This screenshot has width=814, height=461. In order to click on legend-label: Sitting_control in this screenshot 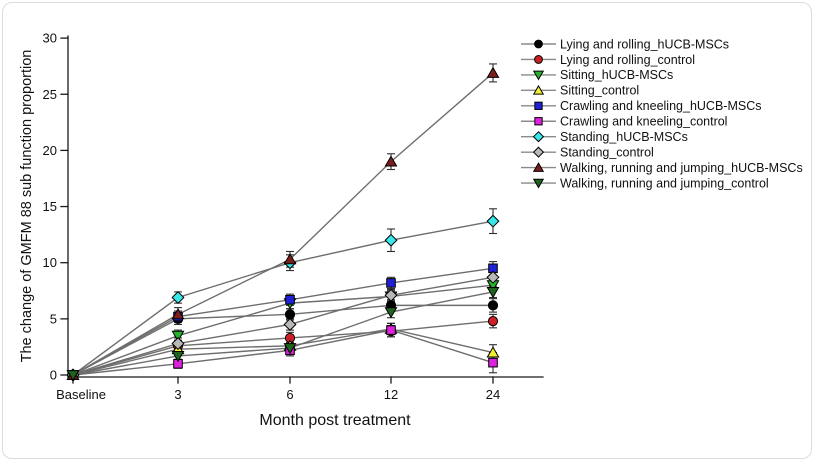, I will do `click(599, 91)`.